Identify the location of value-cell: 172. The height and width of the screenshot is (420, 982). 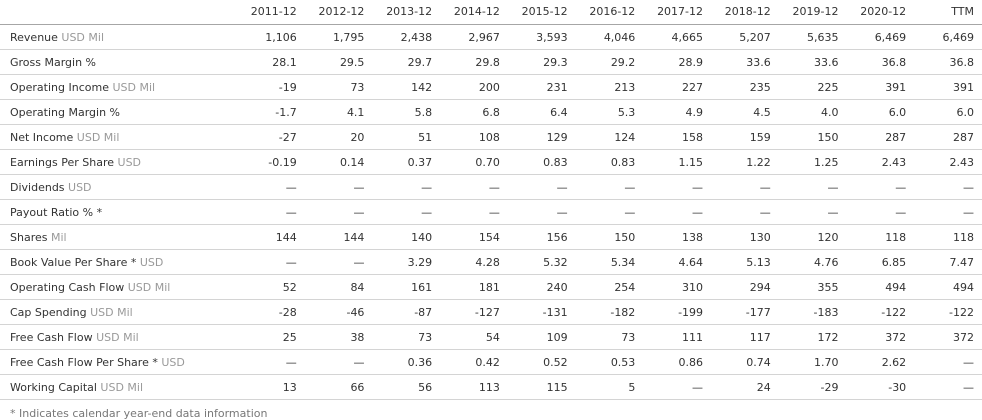
(812, 337).